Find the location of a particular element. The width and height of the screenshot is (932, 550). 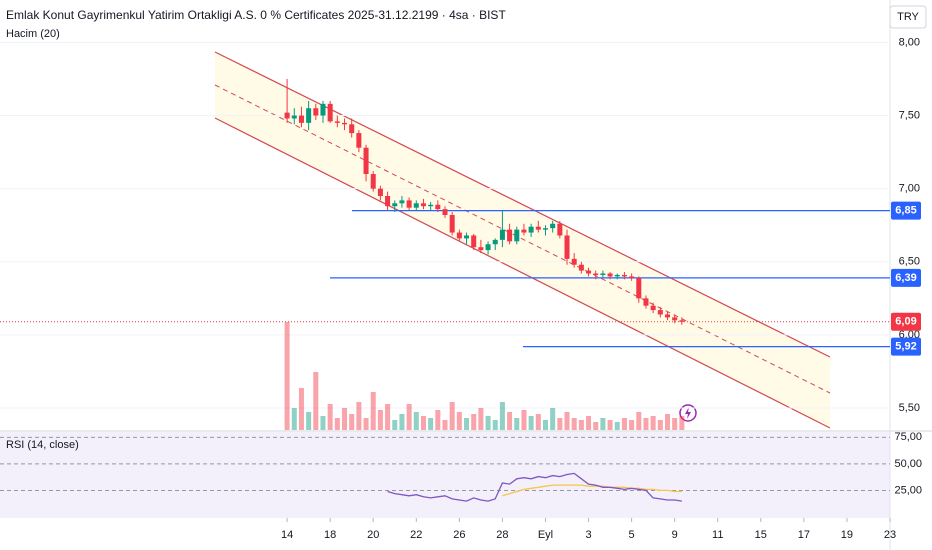

last-price-label: 6,09 is located at coordinates (905, 322).